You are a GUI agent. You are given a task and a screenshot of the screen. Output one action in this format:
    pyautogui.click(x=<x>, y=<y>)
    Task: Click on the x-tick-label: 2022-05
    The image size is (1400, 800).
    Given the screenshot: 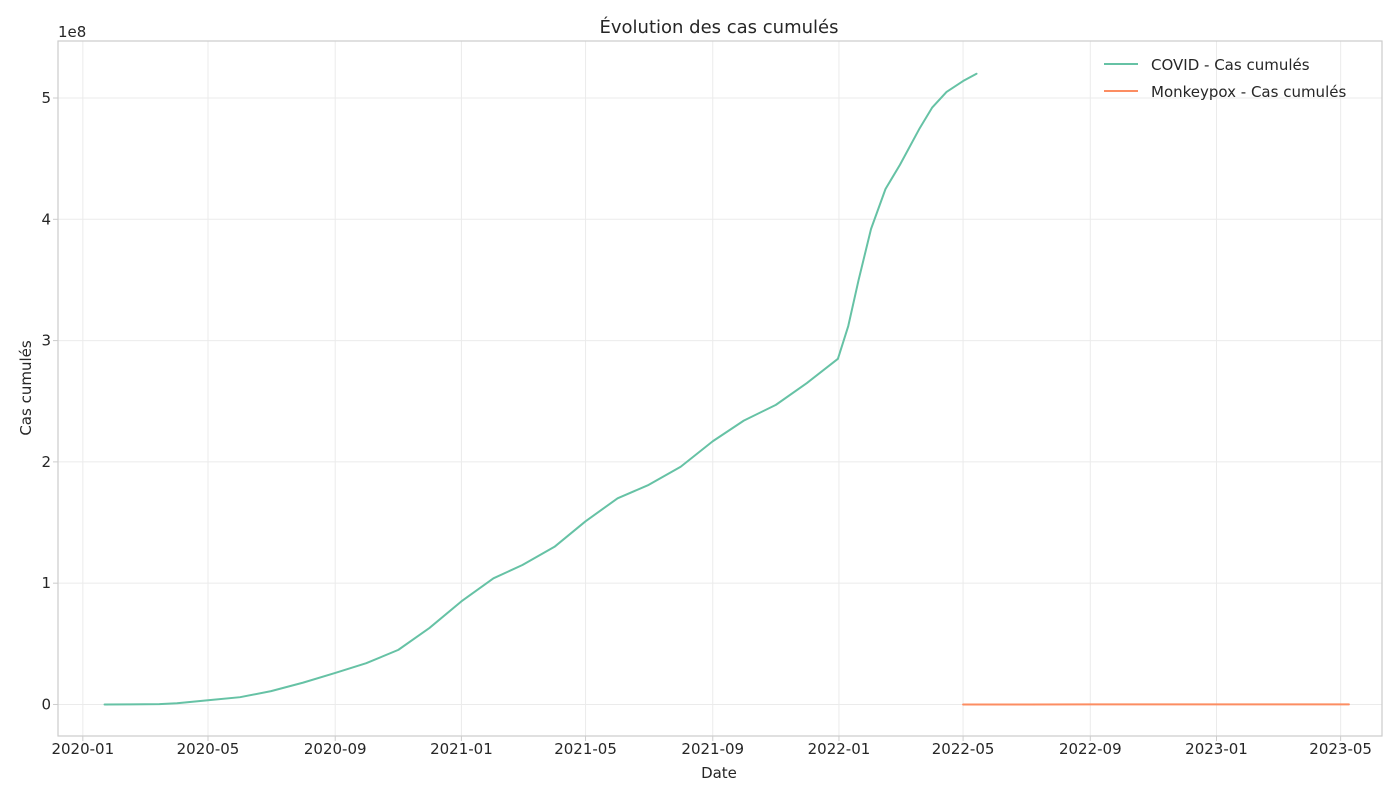 What is the action you would take?
    pyautogui.click(x=963, y=749)
    